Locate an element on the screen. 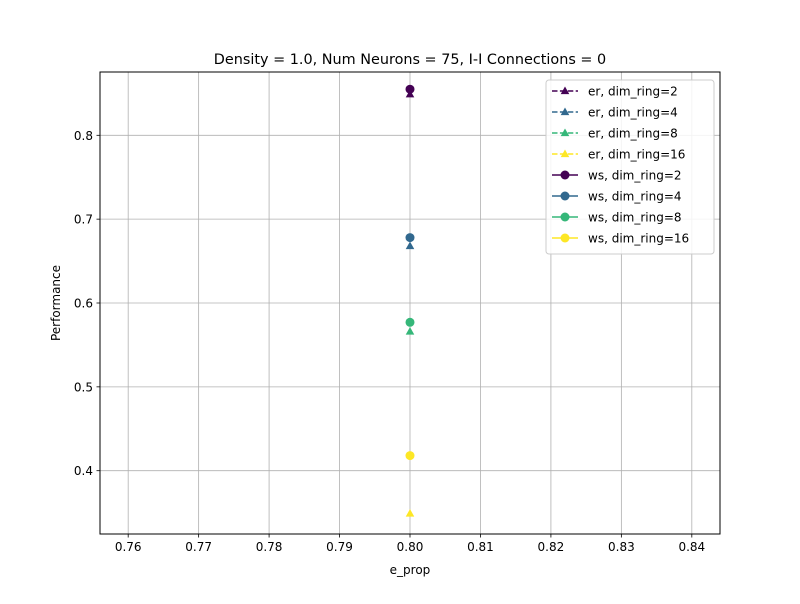 The height and width of the screenshot is (604, 800). y-tick-label: 0.6 is located at coordinates (83, 304).